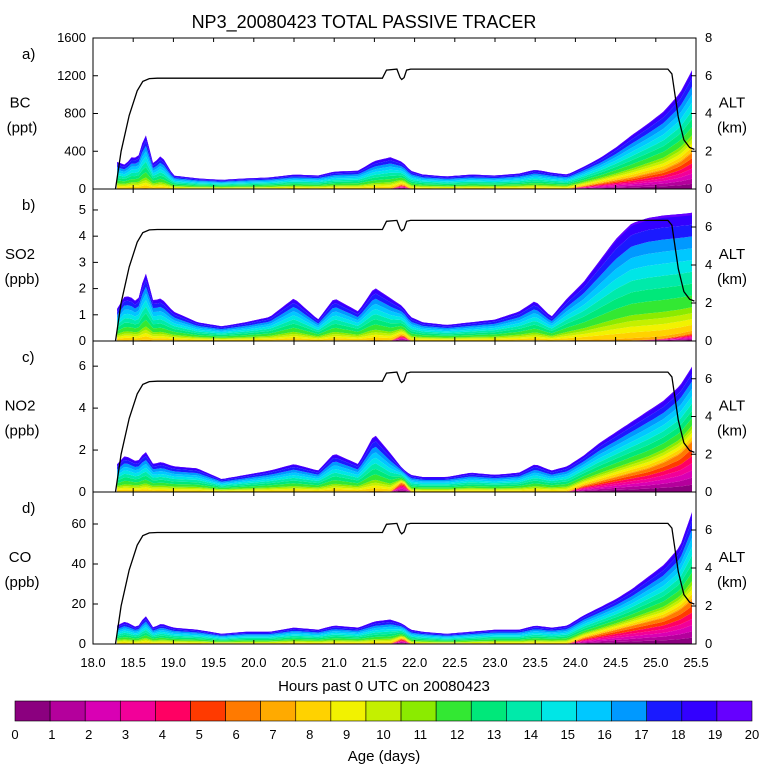 This screenshot has height=768, width=768. Describe the element at coordinates (346, 734) in the screenshot. I see `colorbar-tick-label: 9` at that location.